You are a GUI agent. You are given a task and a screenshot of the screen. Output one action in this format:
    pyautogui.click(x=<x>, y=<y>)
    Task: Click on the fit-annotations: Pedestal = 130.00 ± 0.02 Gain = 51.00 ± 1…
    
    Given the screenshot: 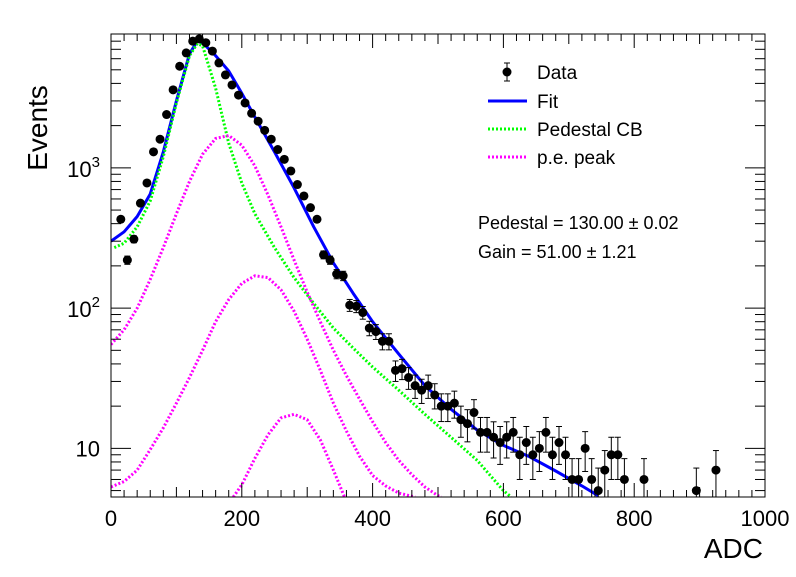 What is the action you would take?
    pyautogui.click(x=578, y=237)
    